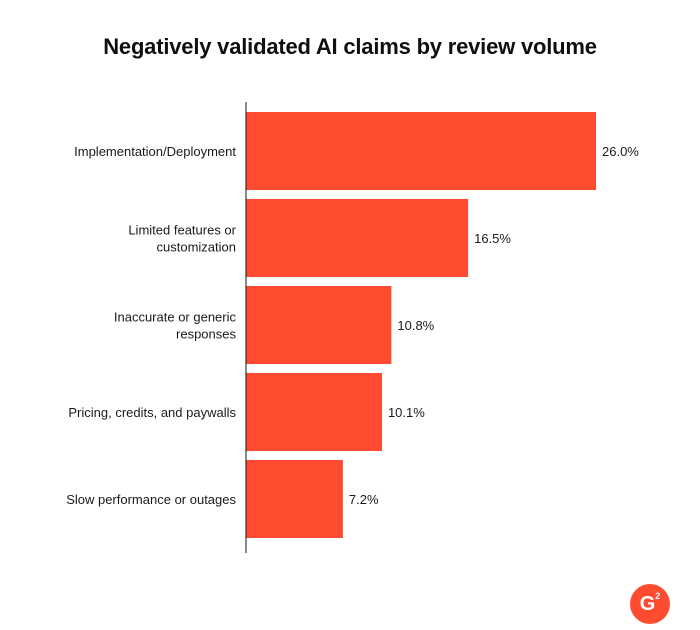  Describe the element at coordinates (175, 326) in the screenshot. I see `category-label-2: Inaccurate or generic responses` at that location.